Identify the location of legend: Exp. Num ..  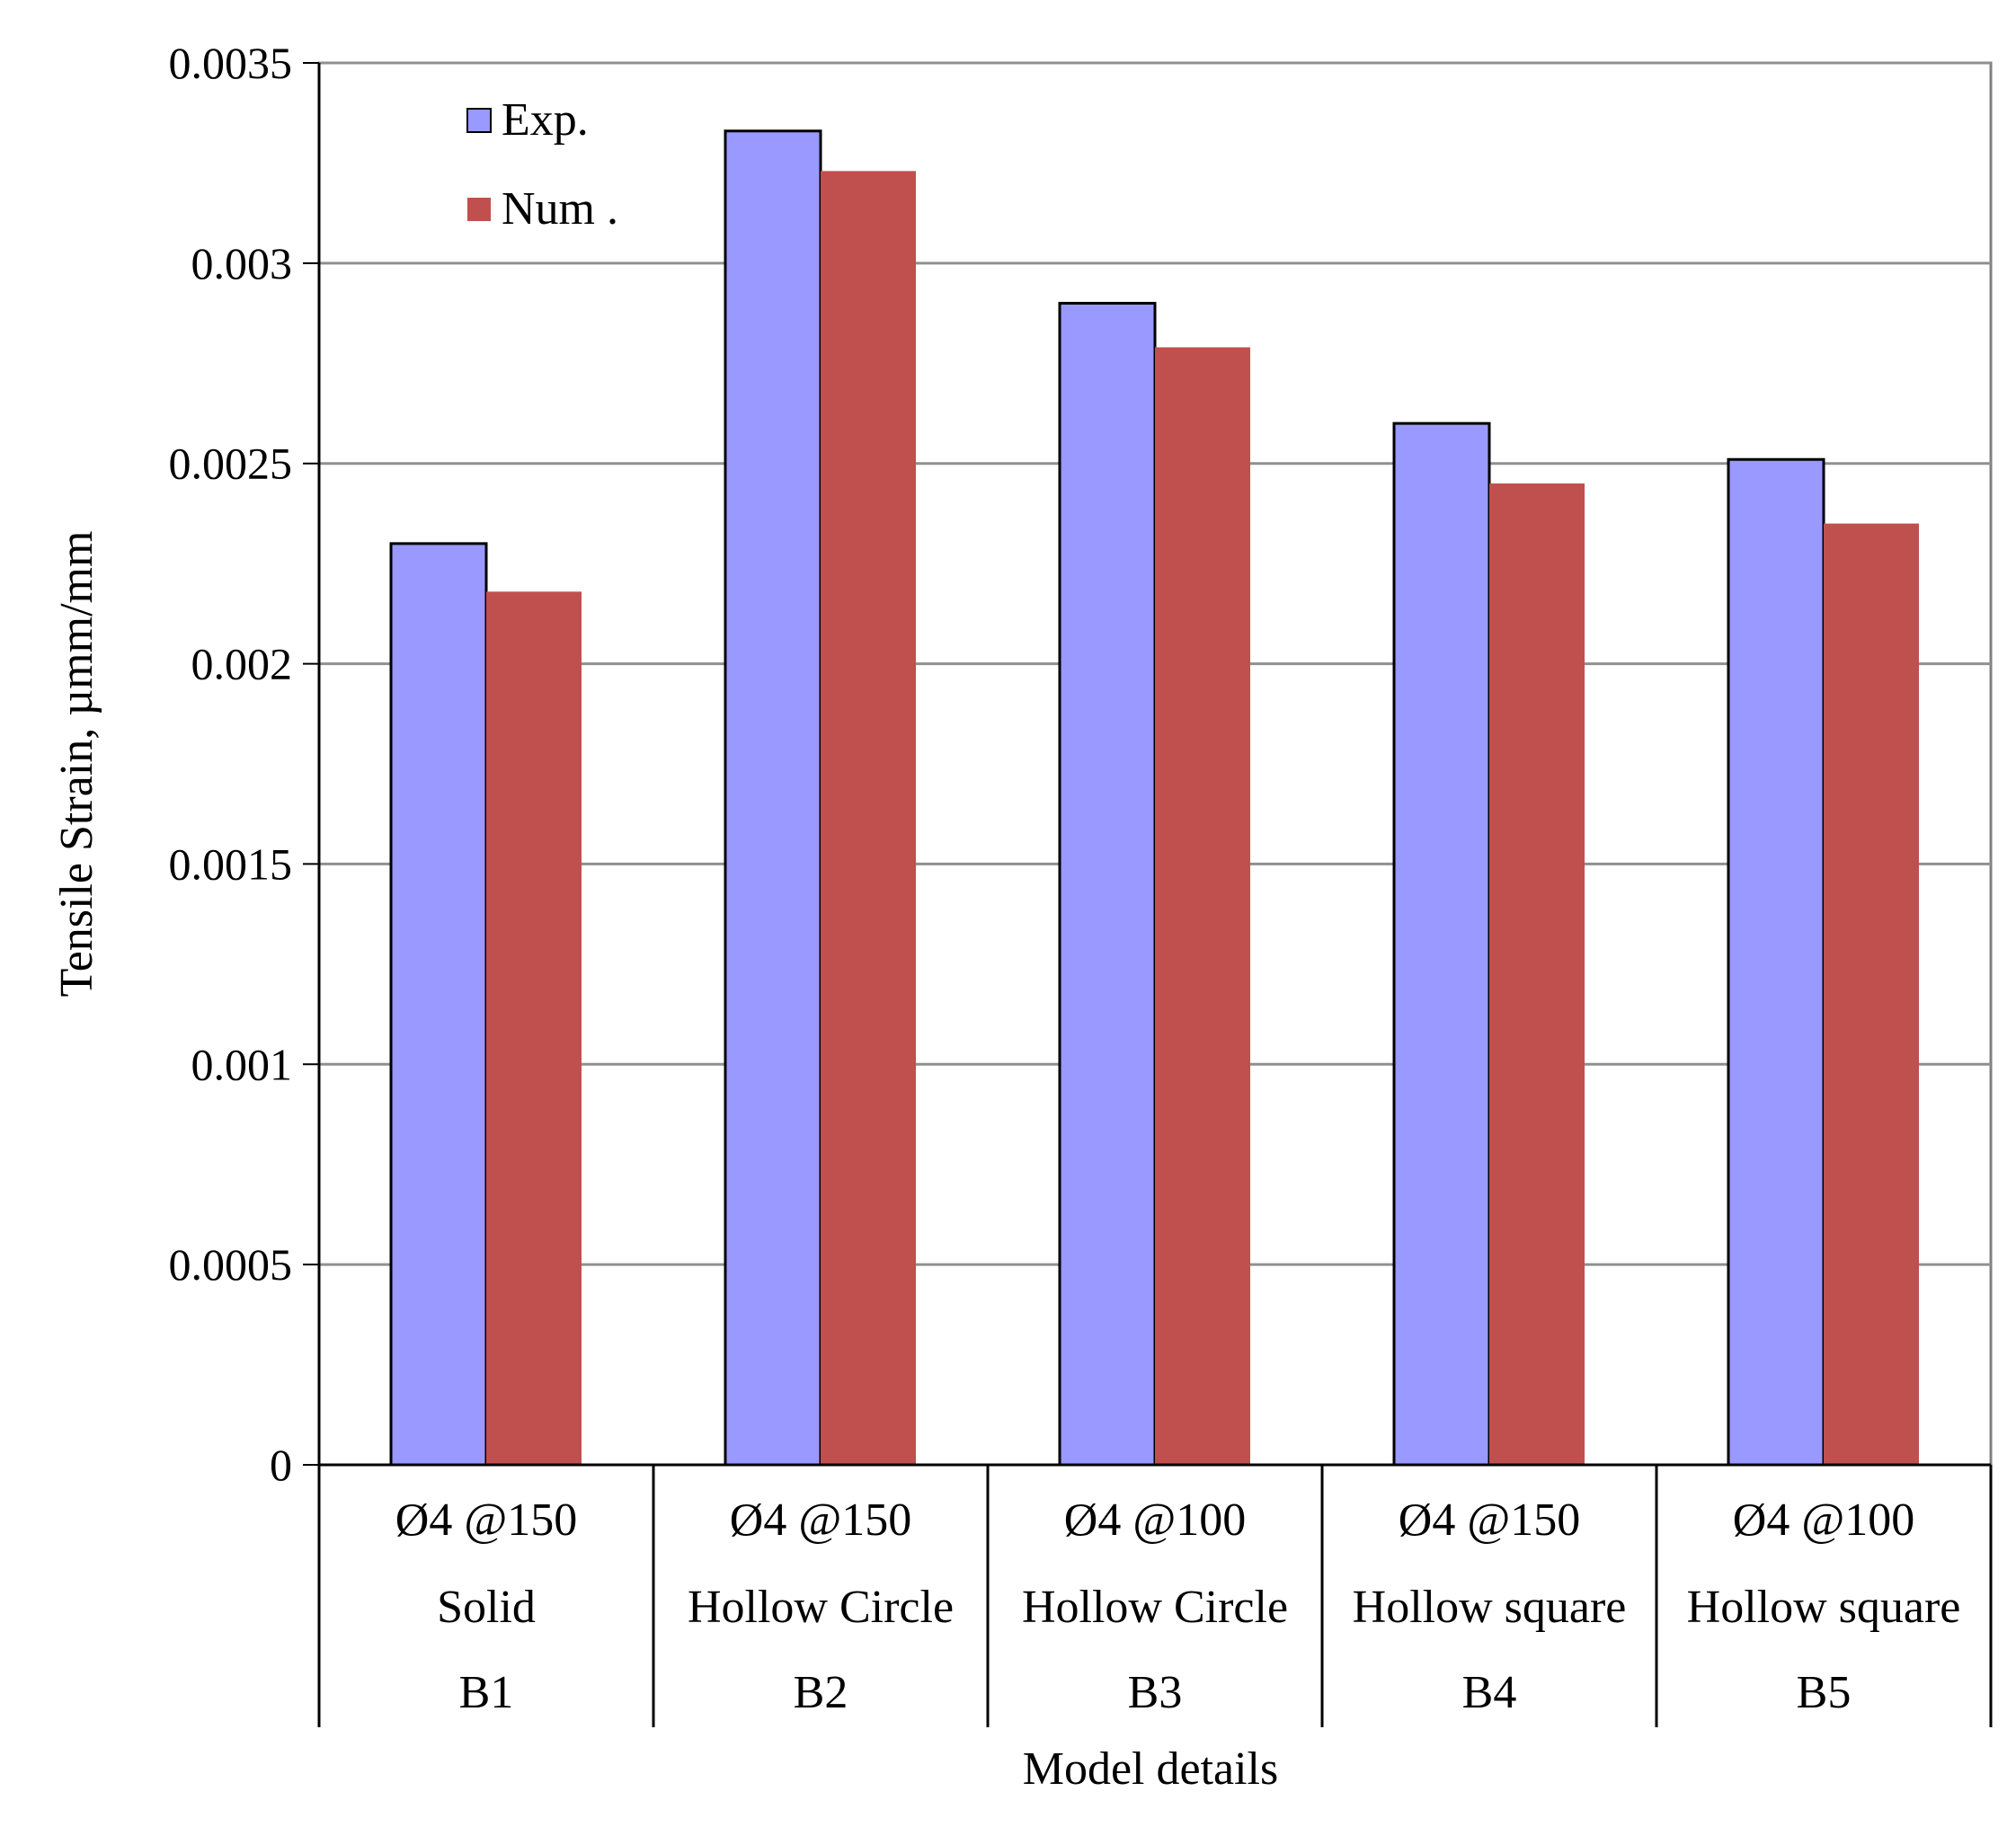
(542, 164).